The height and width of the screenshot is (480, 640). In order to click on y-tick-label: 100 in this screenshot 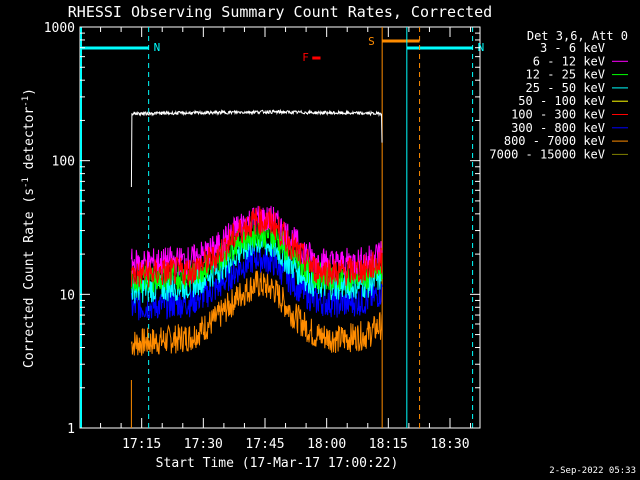, I will do `click(63, 162)`.